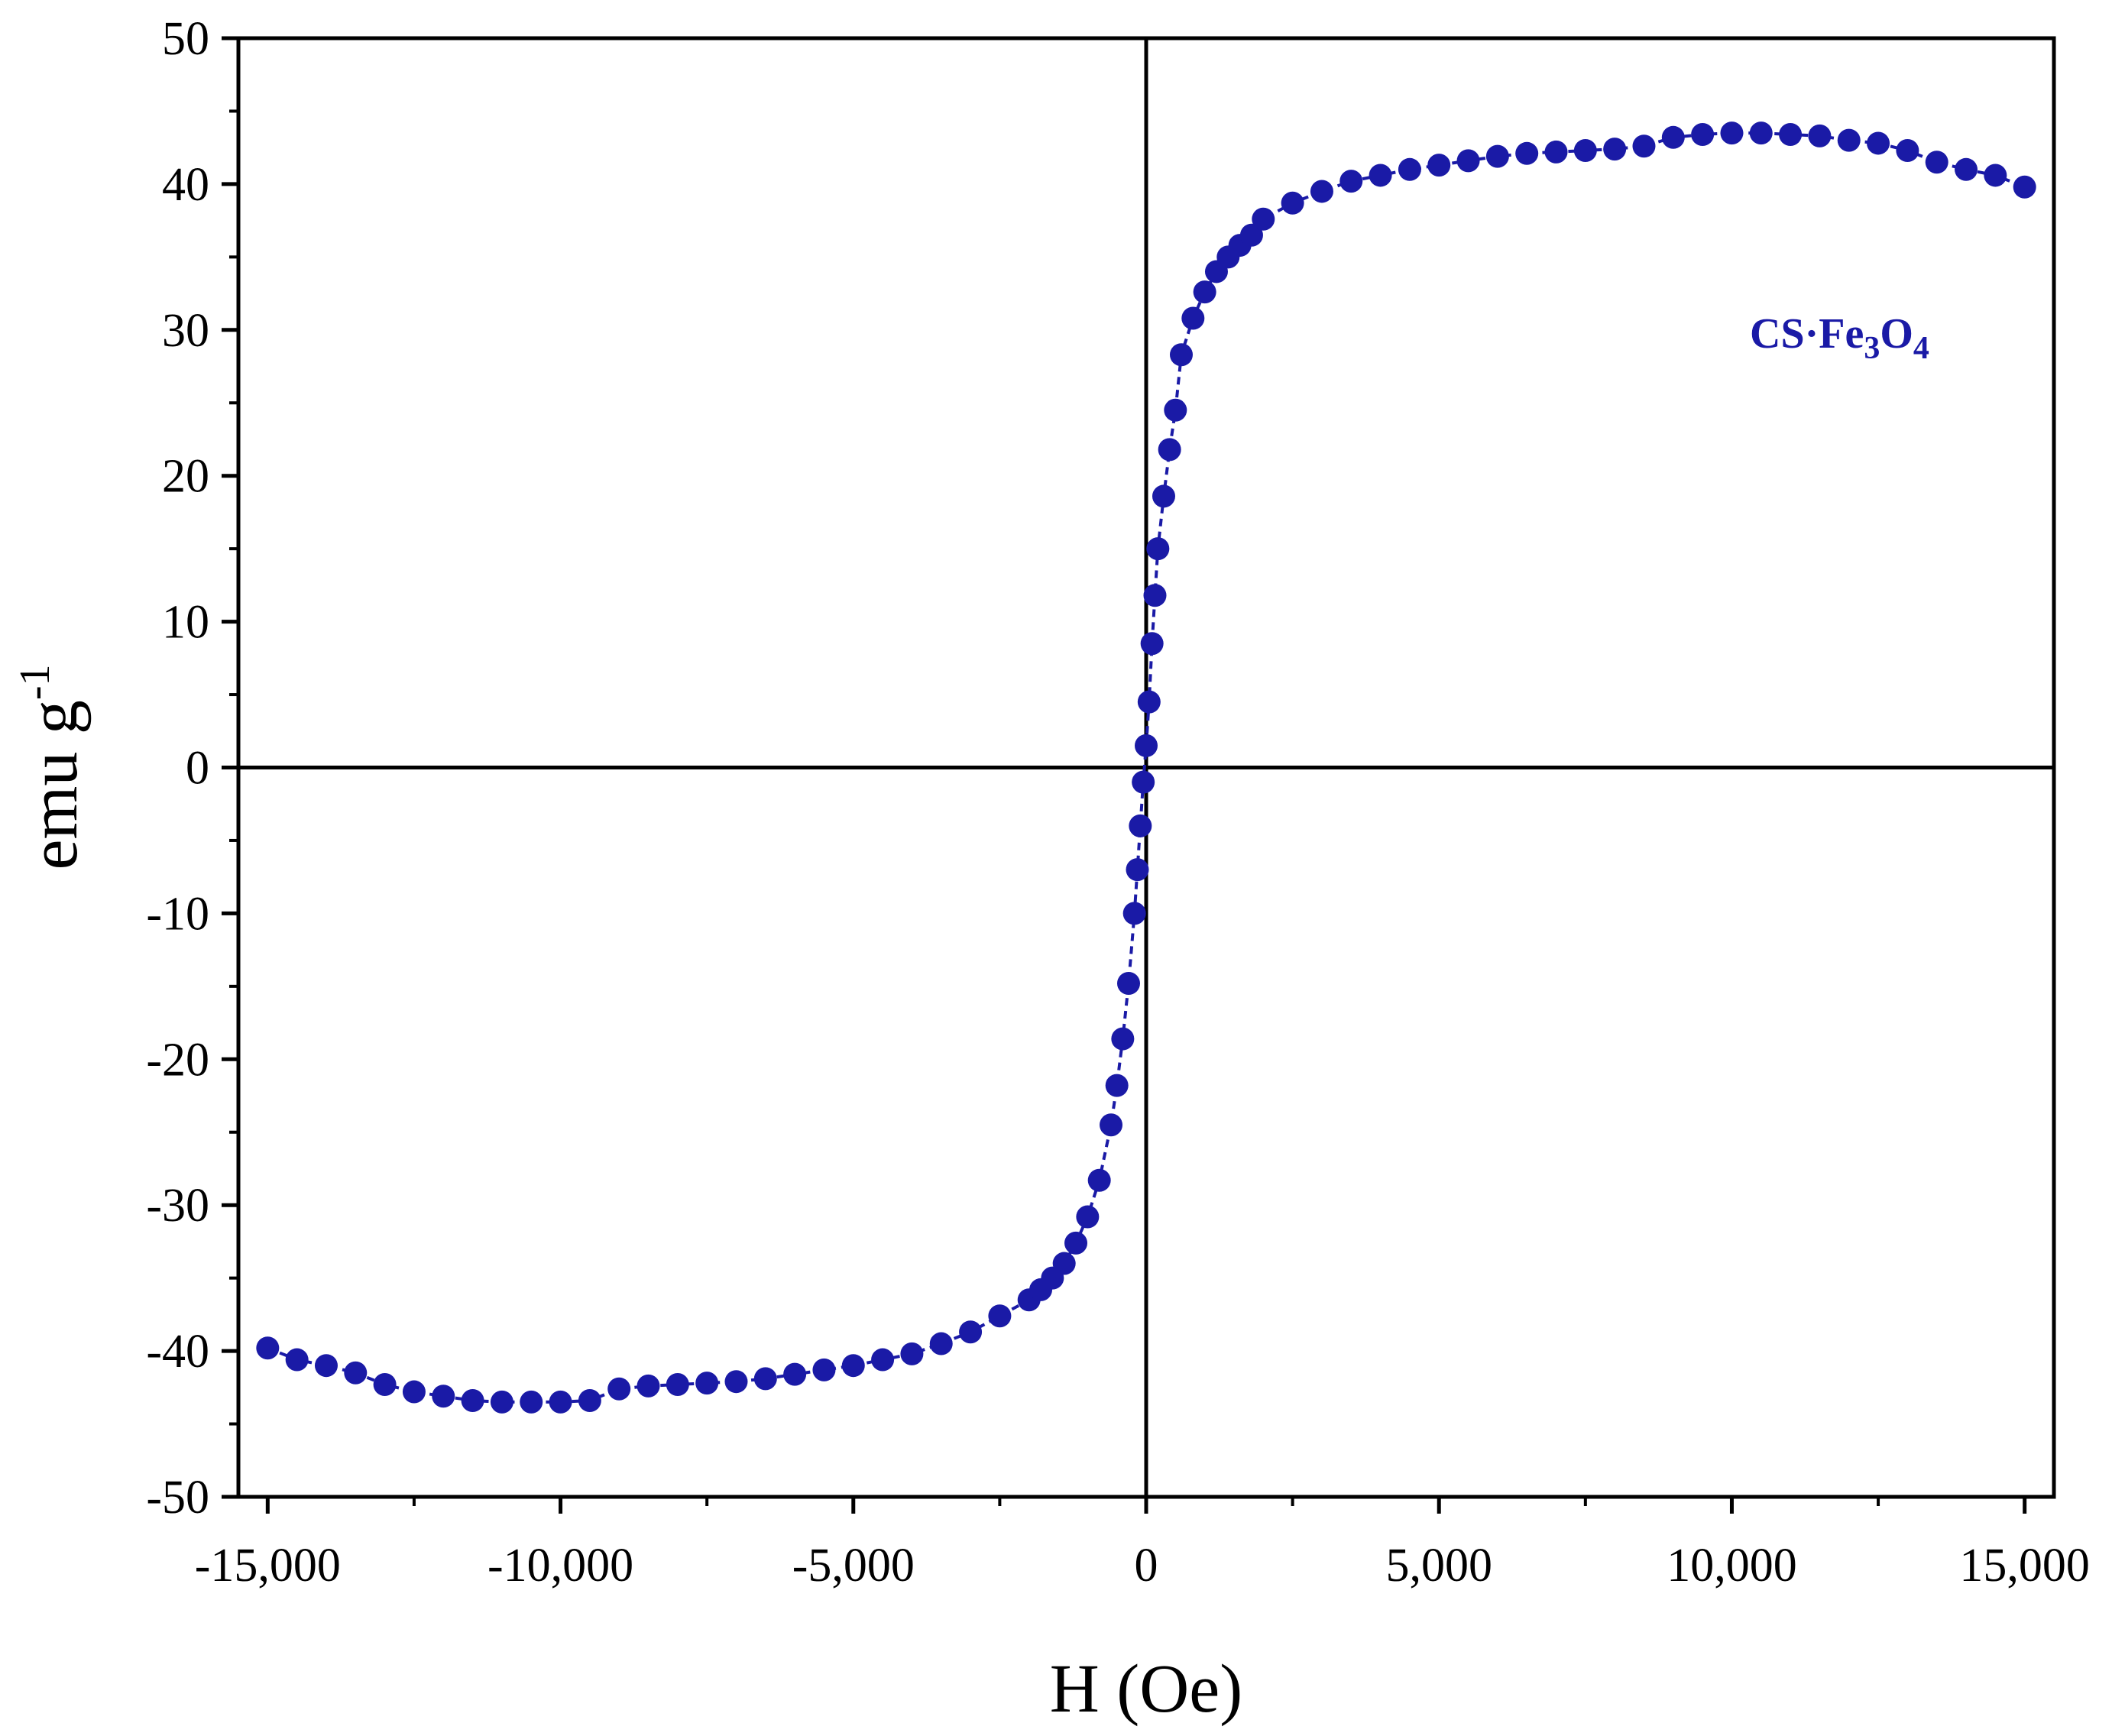  I want to click on y-tick-label: -10, so click(177, 914).